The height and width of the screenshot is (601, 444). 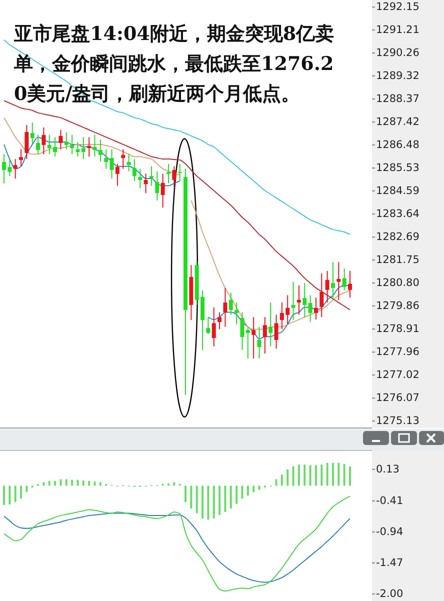 What do you see at coordinates (398, 168) in the screenshot?
I see `y-tick-label: 1285.53` at bounding box center [398, 168].